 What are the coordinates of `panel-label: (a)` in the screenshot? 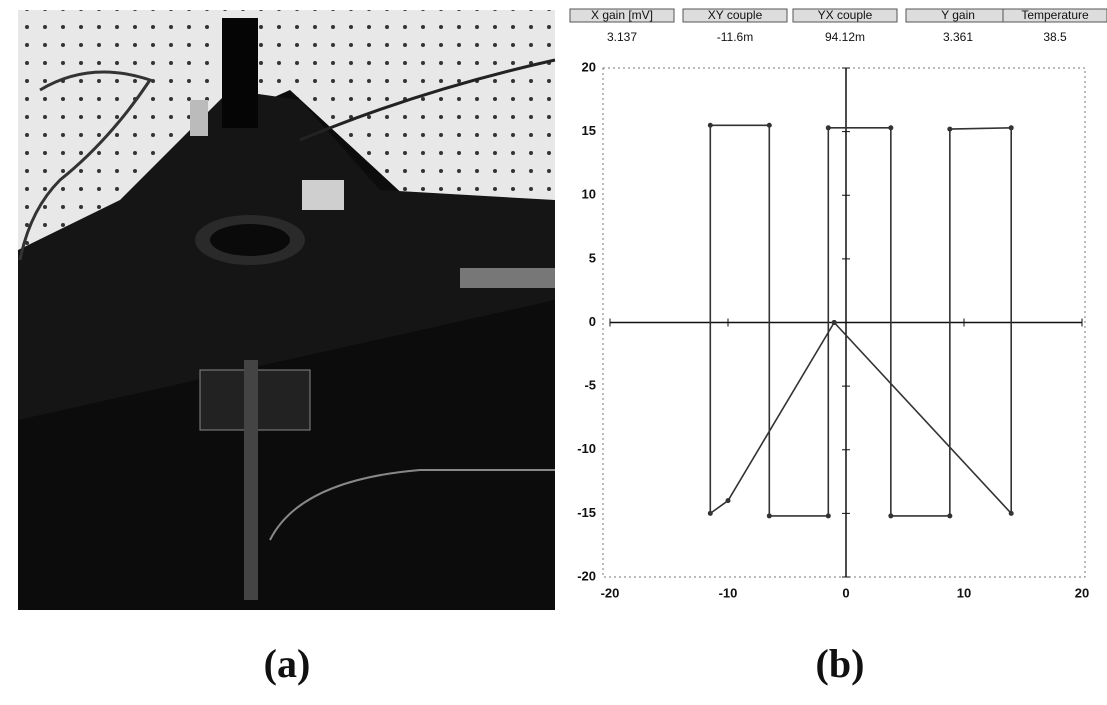 It's located at (287, 663).